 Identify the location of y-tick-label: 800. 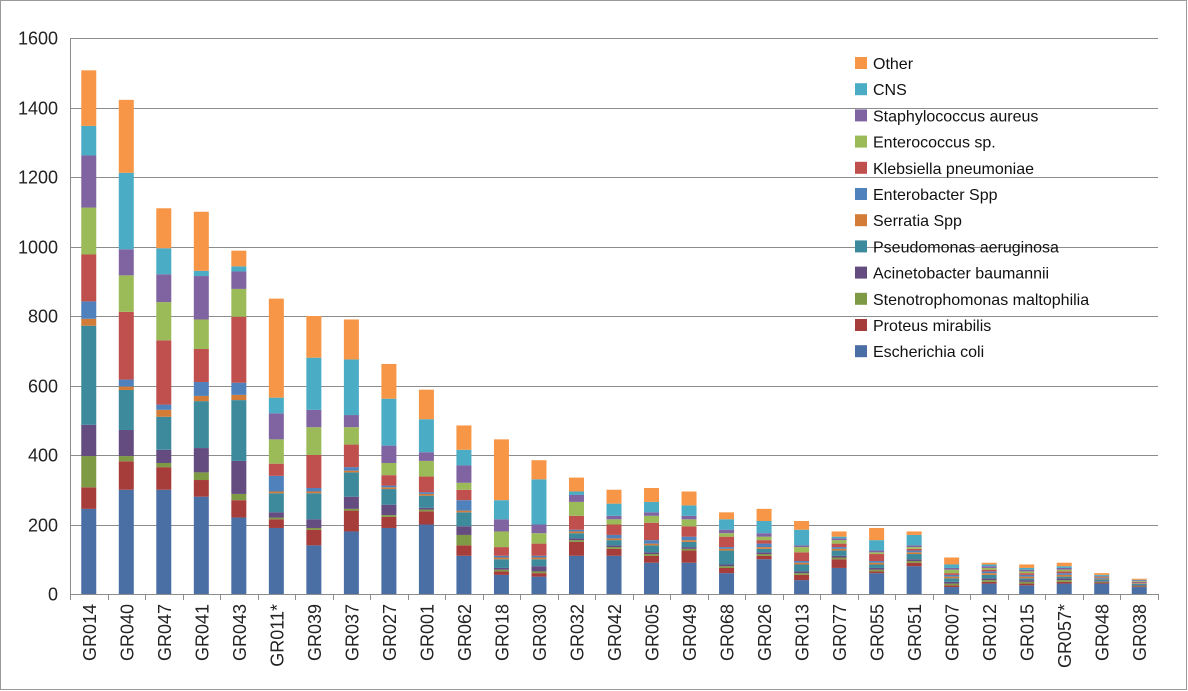
(43, 317).